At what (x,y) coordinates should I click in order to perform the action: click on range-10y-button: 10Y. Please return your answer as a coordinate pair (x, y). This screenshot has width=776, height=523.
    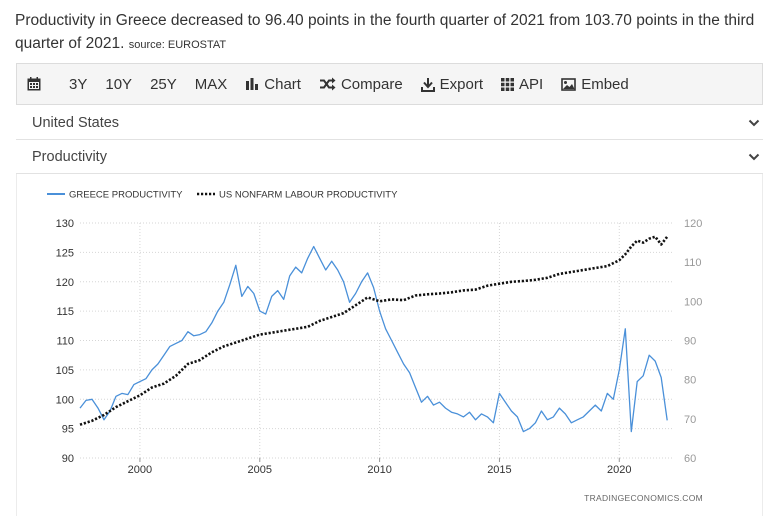
    Looking at the image, I should click on (119, 84).